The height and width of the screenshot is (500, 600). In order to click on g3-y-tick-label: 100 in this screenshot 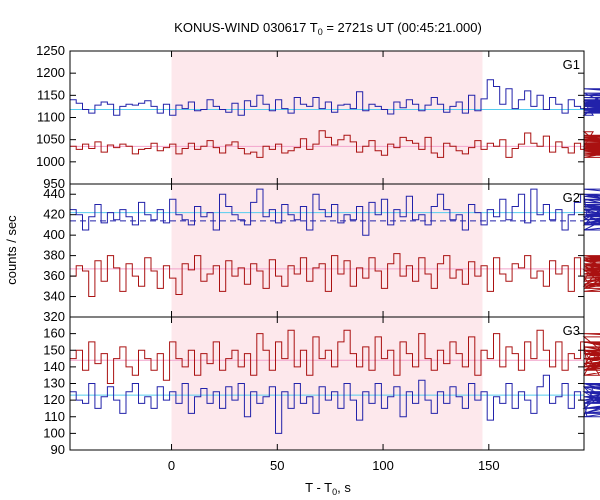, I will do `click(54, 432)`.